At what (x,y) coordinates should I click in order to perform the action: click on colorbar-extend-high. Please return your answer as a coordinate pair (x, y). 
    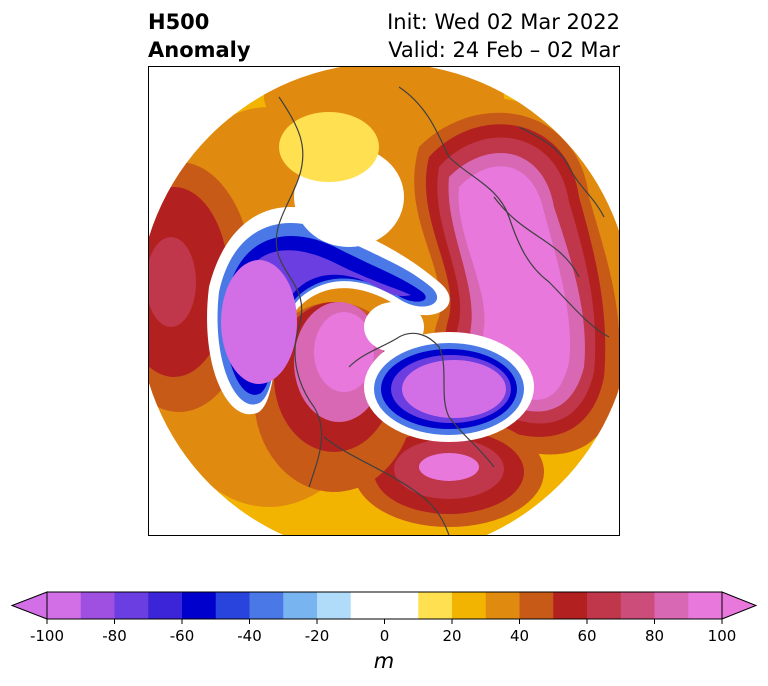
    Looking at the image, I should click on (739, 605).